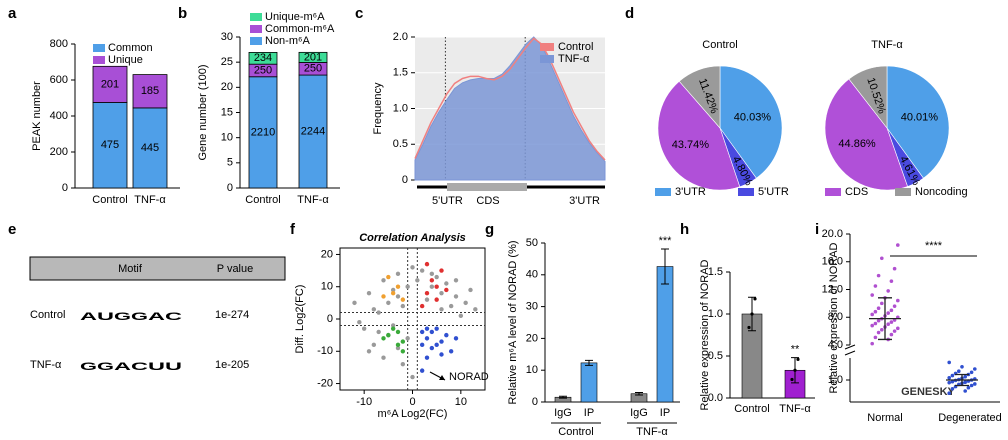 The height and width of the screenshot is (440, 1008). I want to click on x-tick-label: TNF-α, so click(795, 409).